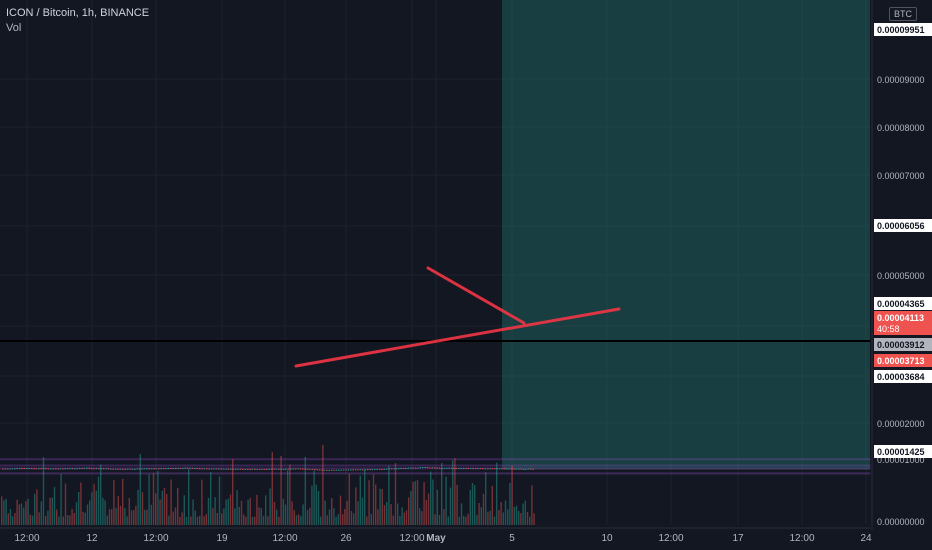  Describe the element at coordinates (902, 275) in the screenshot. I see `price-axis` at that location.